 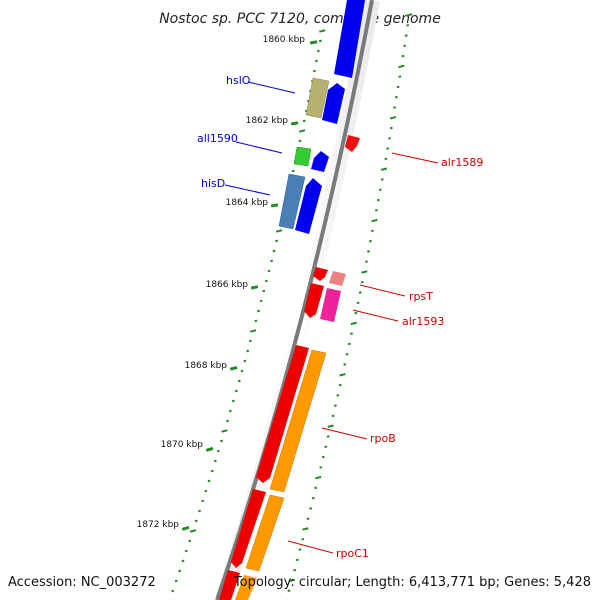 What do you see at coordinates (344, 433) in the screenshot?
I see `leader-rpob` at bounding box center [344, 433].